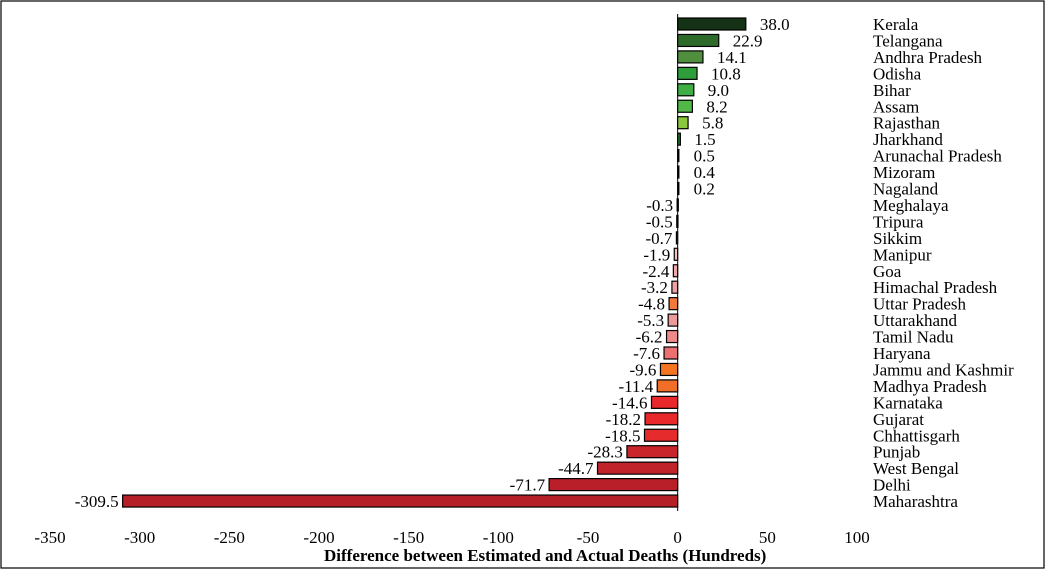 This screenshot has height=569, width=1045. What do you see at coordinates (643, 369) in the screenshot?
I see `data-label: -9.6` at bounding box center [643, 369].